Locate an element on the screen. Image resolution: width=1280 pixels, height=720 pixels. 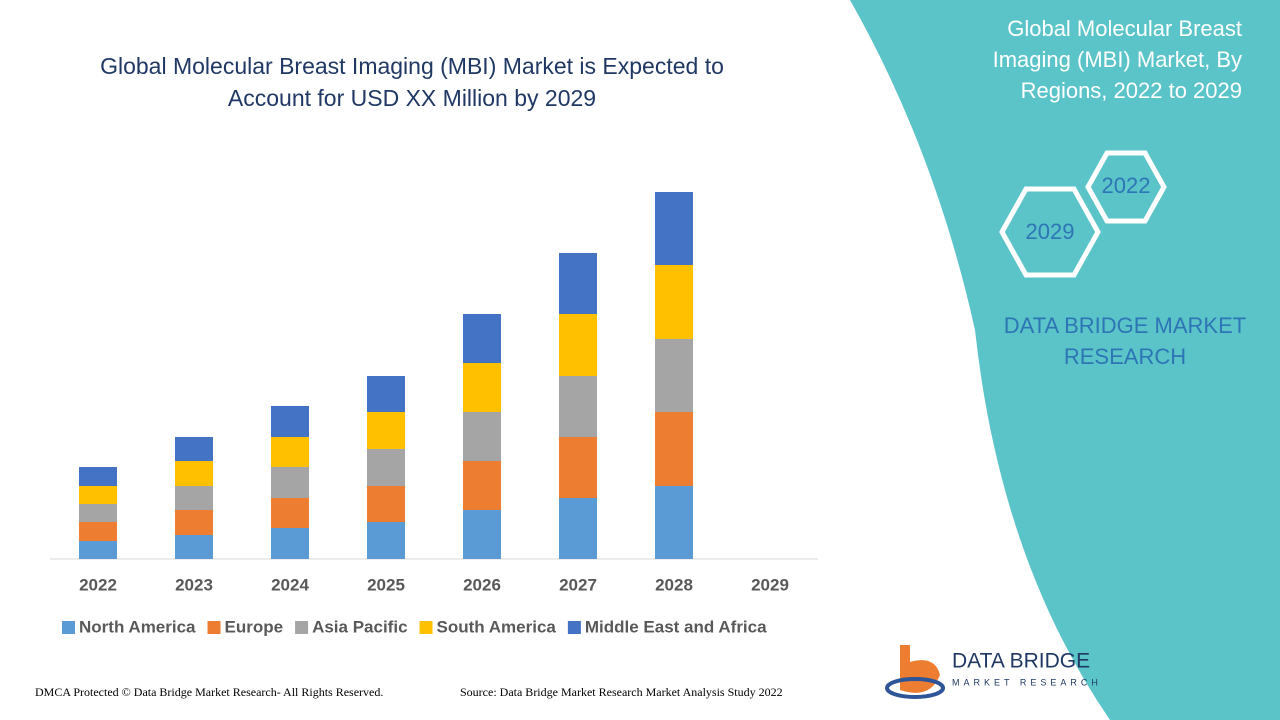
hexagon-label: 2022 is located at coordinates (1126, 185).